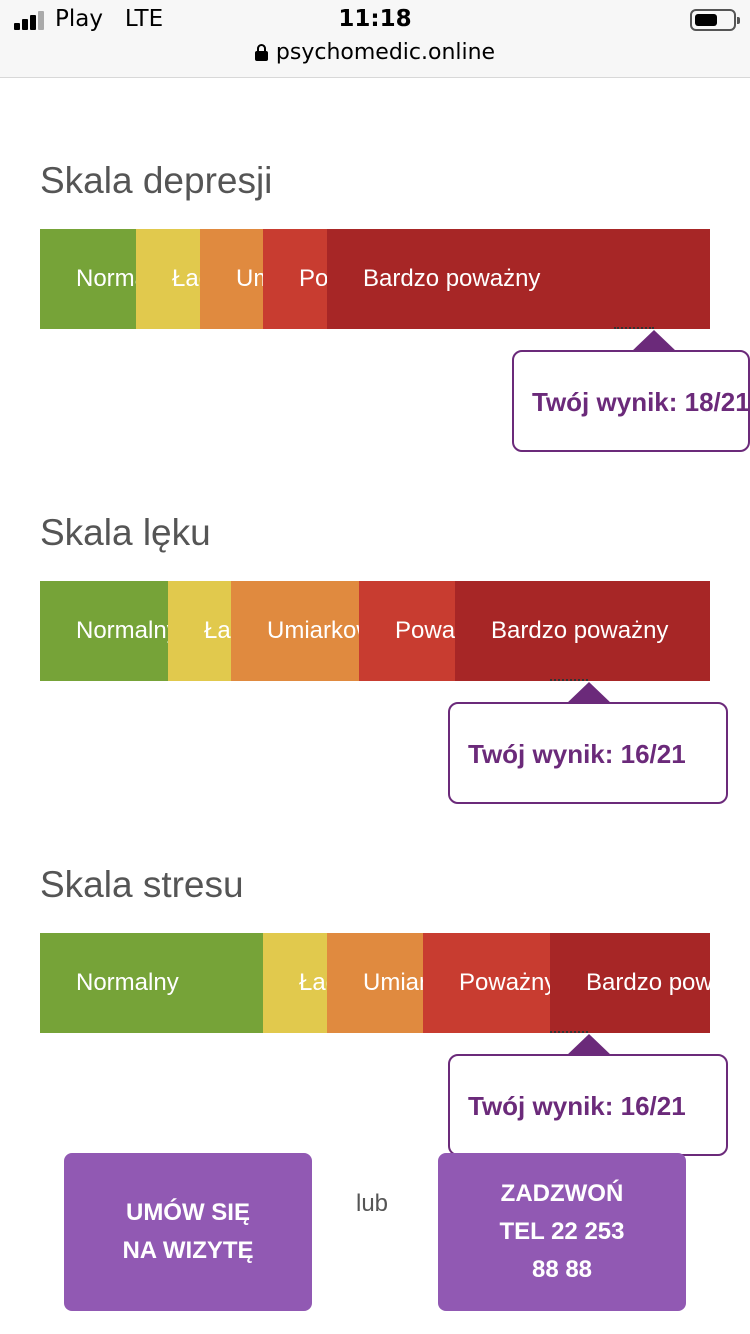 This screenshot has width=750, height=1334. I want to click on scale-title: Skala depresji, so click(156, 180).